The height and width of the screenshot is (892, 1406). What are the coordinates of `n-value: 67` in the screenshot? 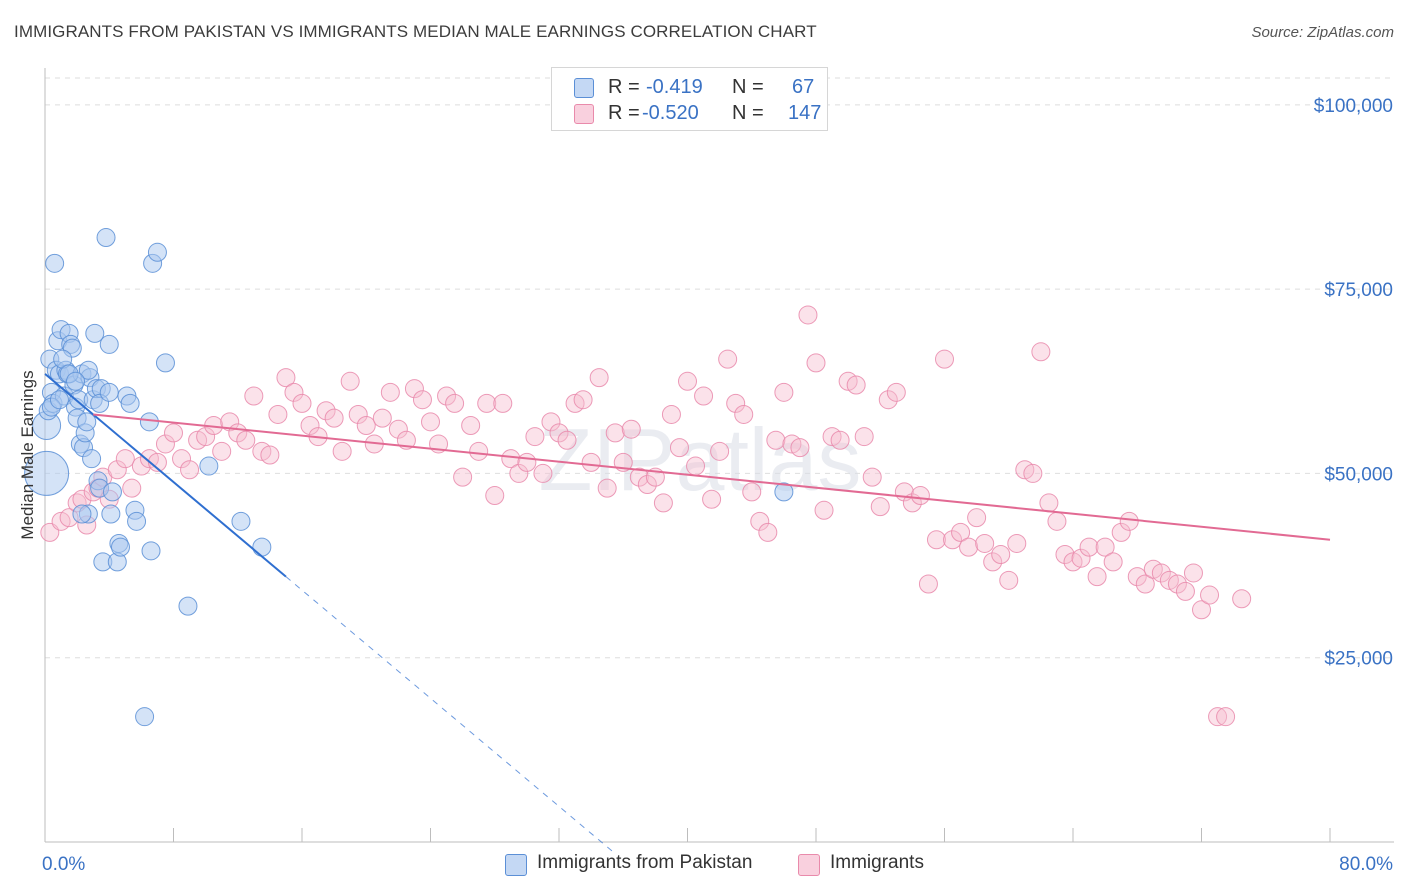 It's located at (803, 87).